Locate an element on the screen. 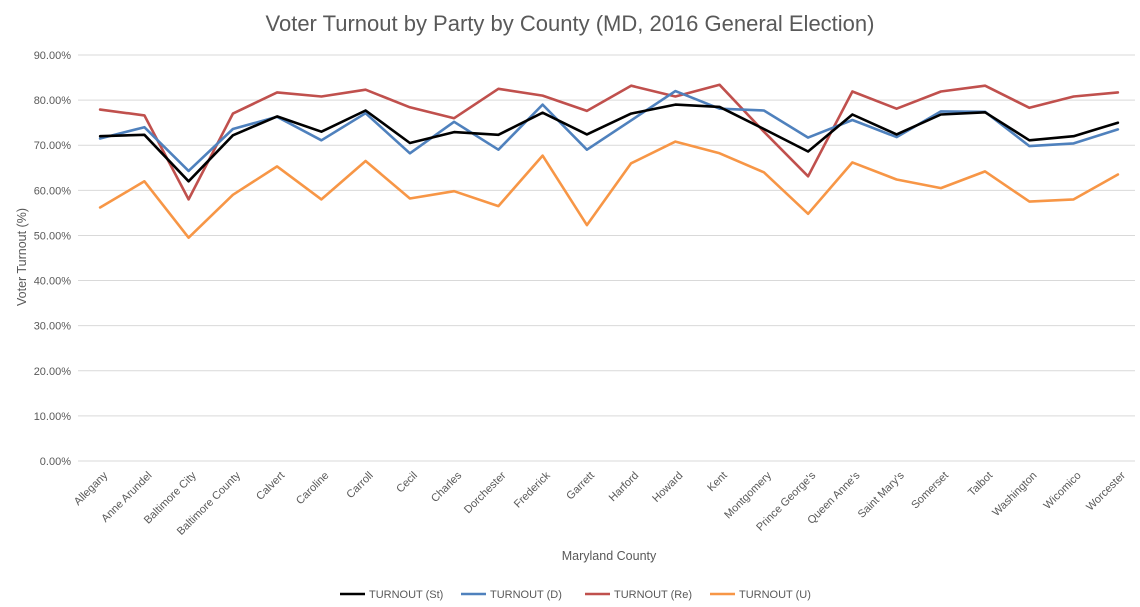 This screenshot has width=1140, height=607. legend-label: TURNOUT (D) is located at coordinates (526, 595).